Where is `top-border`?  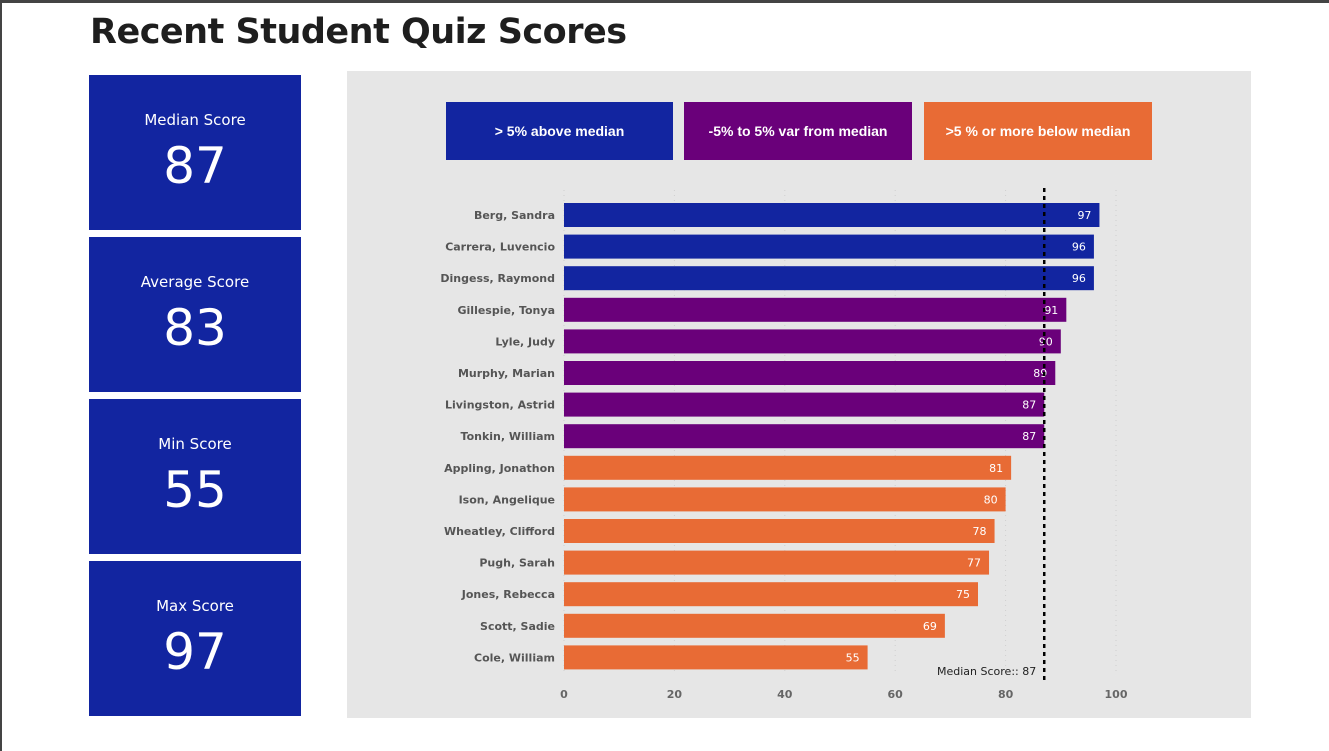 top-border is located at coordinates (664, 1).